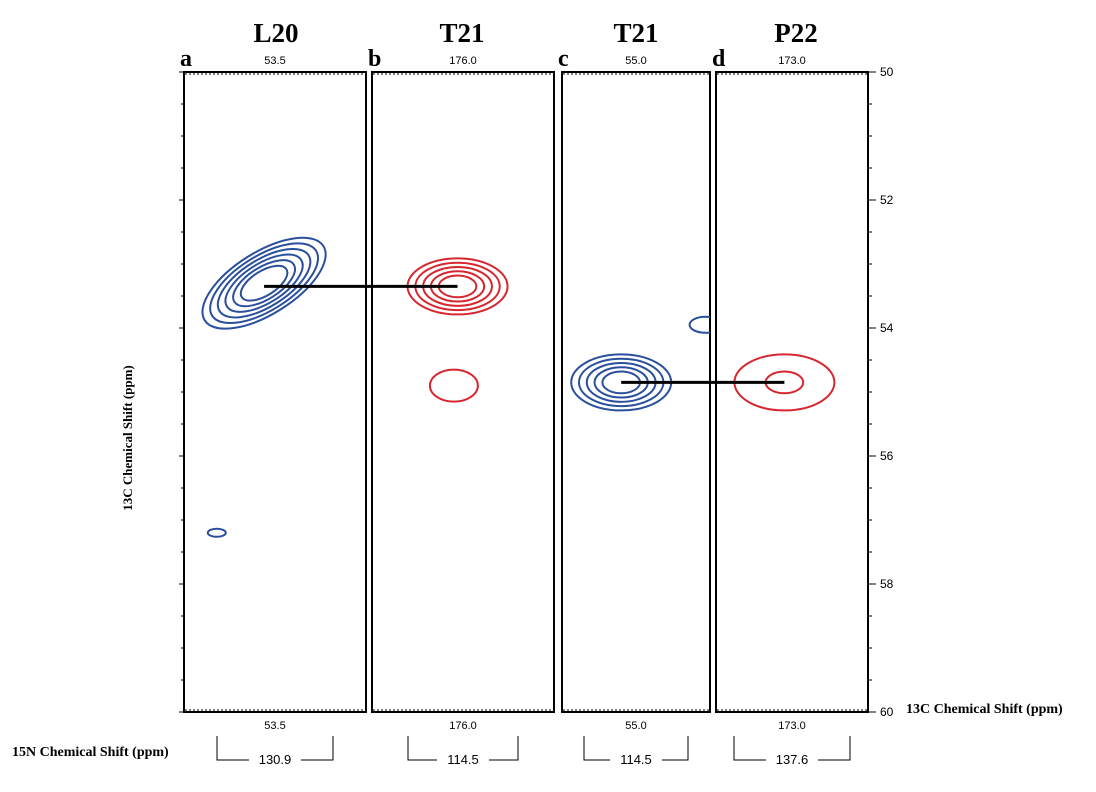 This screenshot has width=1096, height=792. I want to click on nitrogen-brackets: 130.9 114.5 114.5 137.6, so click(533, 751).